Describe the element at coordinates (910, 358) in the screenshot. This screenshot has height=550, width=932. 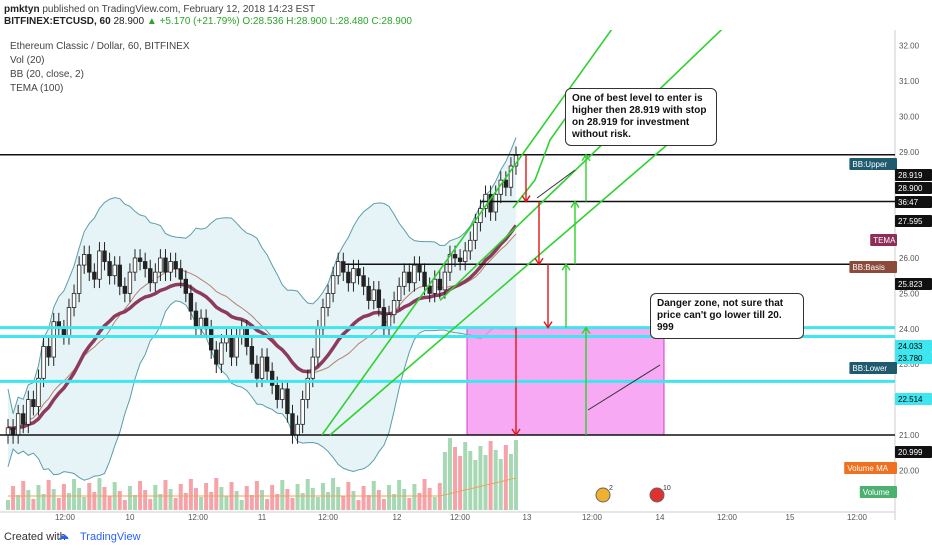
I see `price-label-text: 23.780` at that location.